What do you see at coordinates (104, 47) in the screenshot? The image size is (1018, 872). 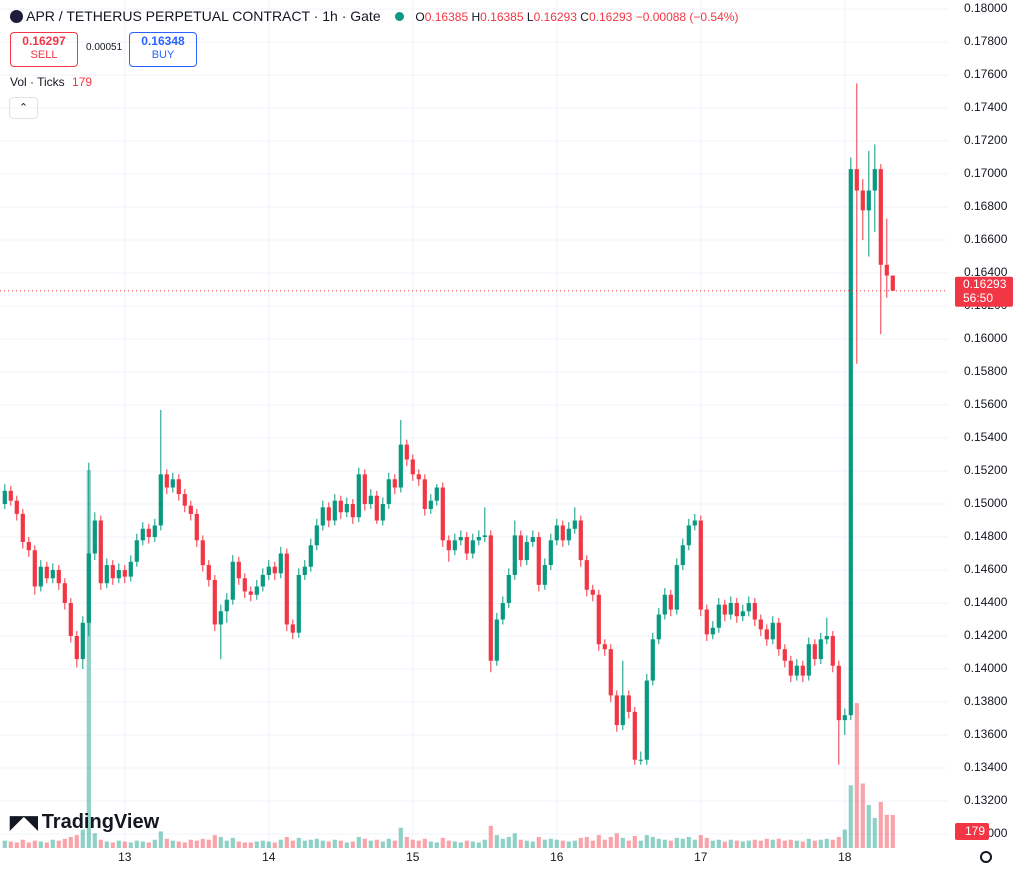 I see `spread: 0.00051` at bounding box center [104, 47].